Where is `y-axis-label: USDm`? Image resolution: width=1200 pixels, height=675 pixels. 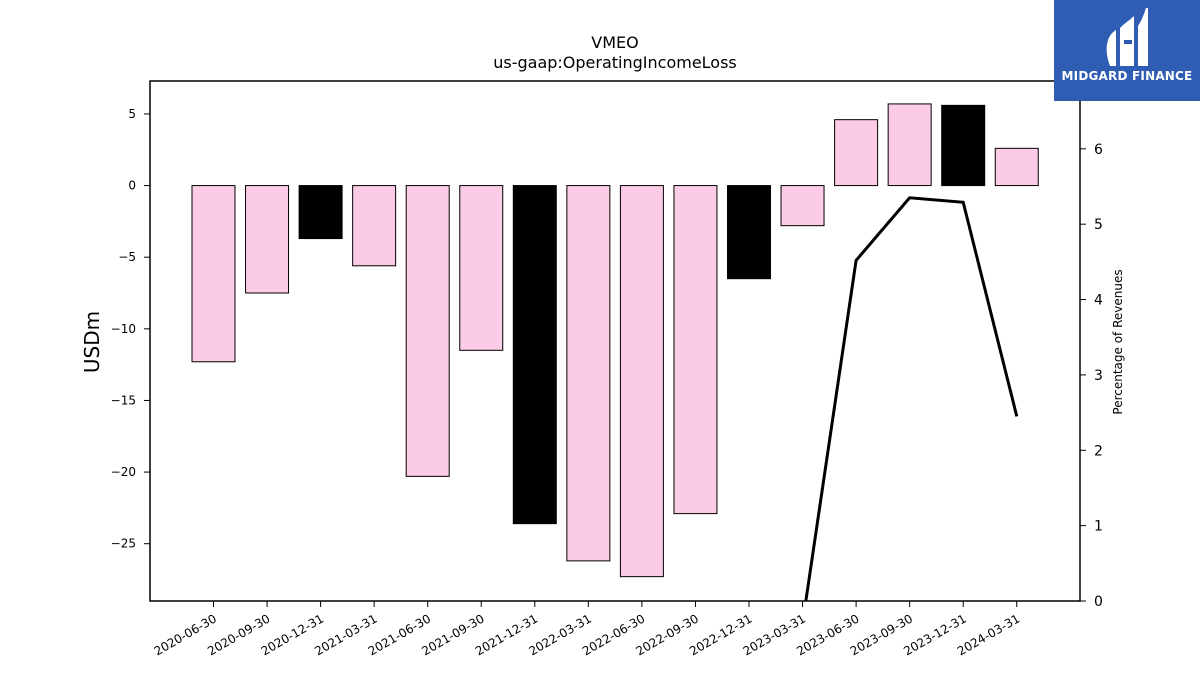 y-axis-label: USDm is located at coordinates (92, 342).